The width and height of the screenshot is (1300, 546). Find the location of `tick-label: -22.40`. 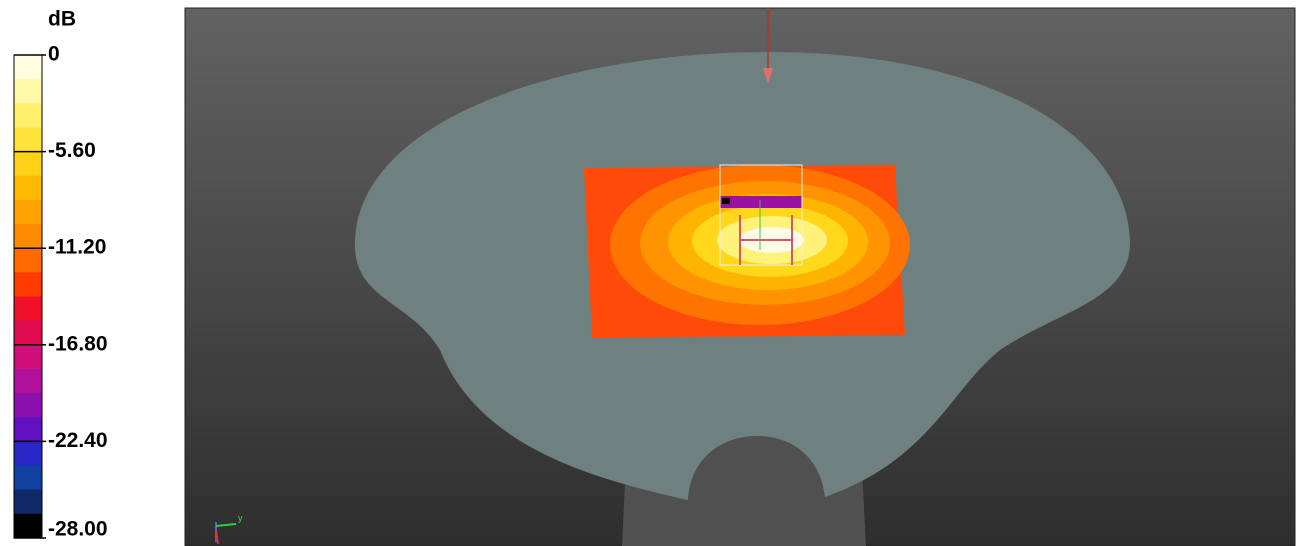

tick-label: -22.40 is located at coordinates (78, 440).